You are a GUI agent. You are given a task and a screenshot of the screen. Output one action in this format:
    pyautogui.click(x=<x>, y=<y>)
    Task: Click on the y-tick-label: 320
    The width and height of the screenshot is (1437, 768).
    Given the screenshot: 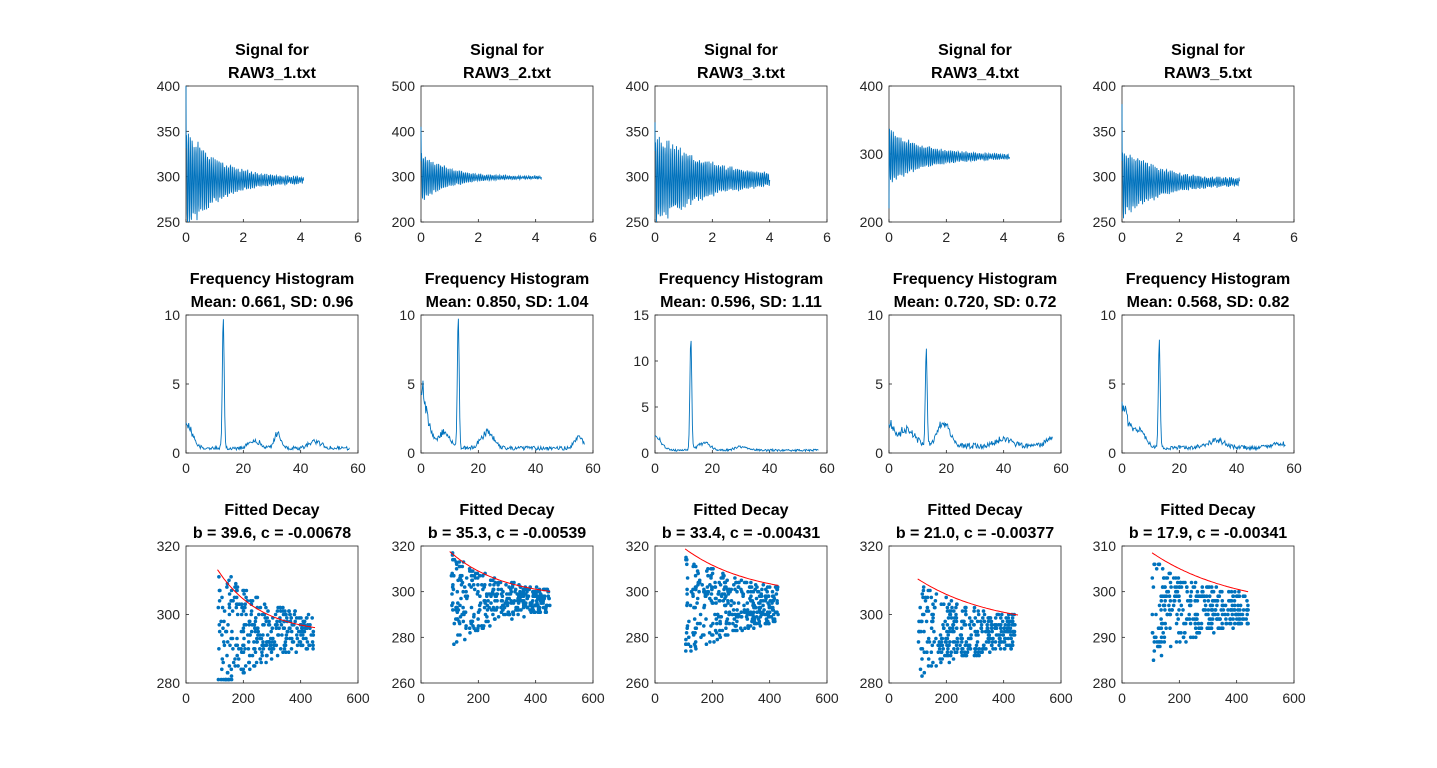 What is the action you would take?
    pyautogui.click(x=872, y=546)
    